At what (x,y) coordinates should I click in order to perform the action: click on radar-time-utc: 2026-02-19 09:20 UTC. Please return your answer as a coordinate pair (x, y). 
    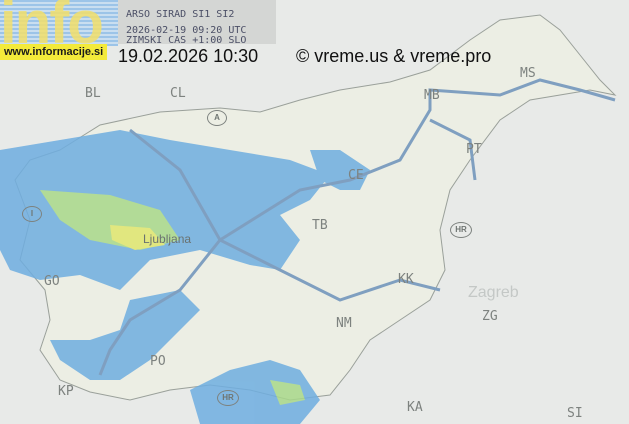
    Looking at the image, I should click on (186, 30).